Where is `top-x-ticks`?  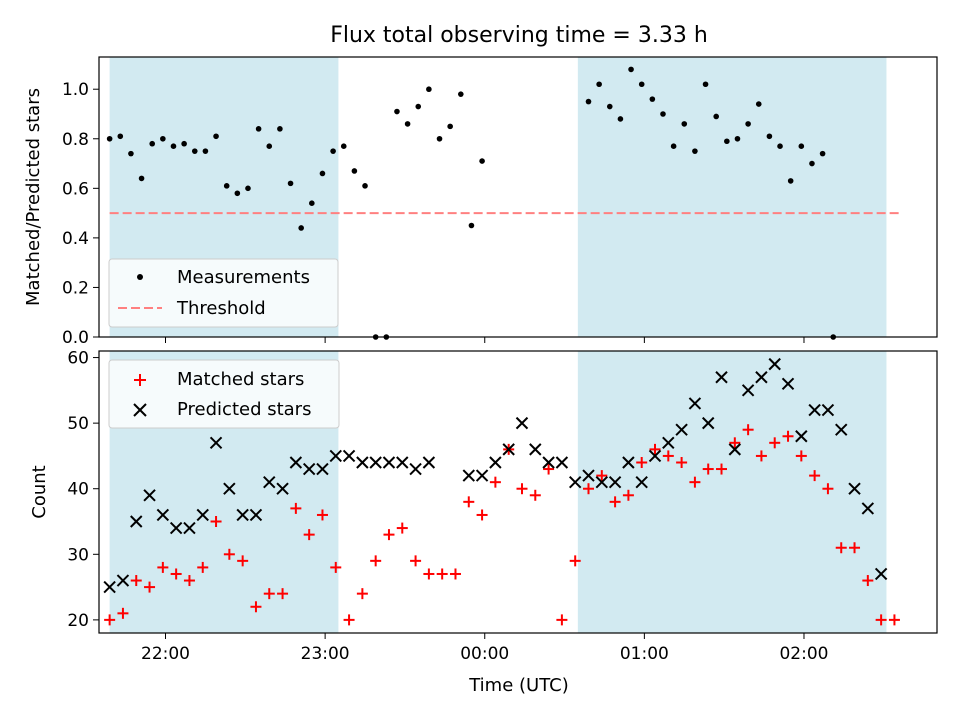
top-x-ticks is located at coordinates (485, 340).